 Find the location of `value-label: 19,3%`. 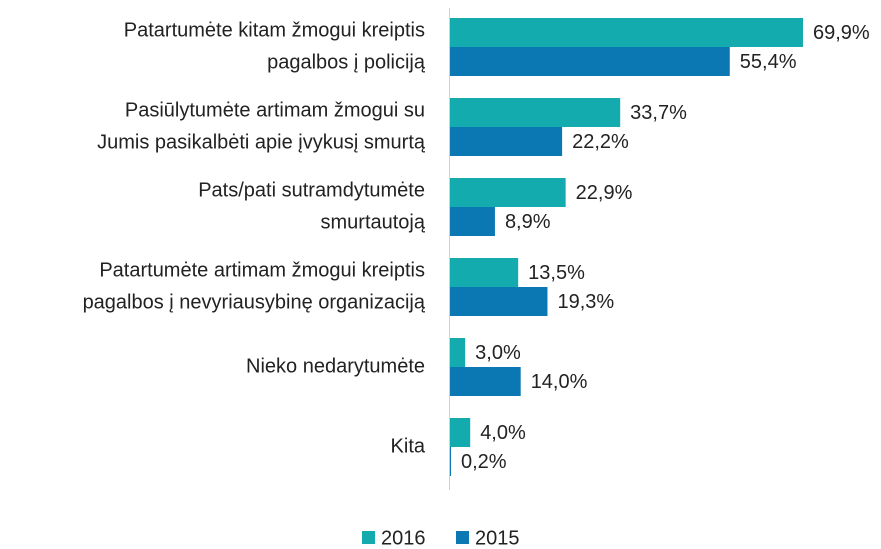

value-label: 19,3% is located at coordinates (585, 302).